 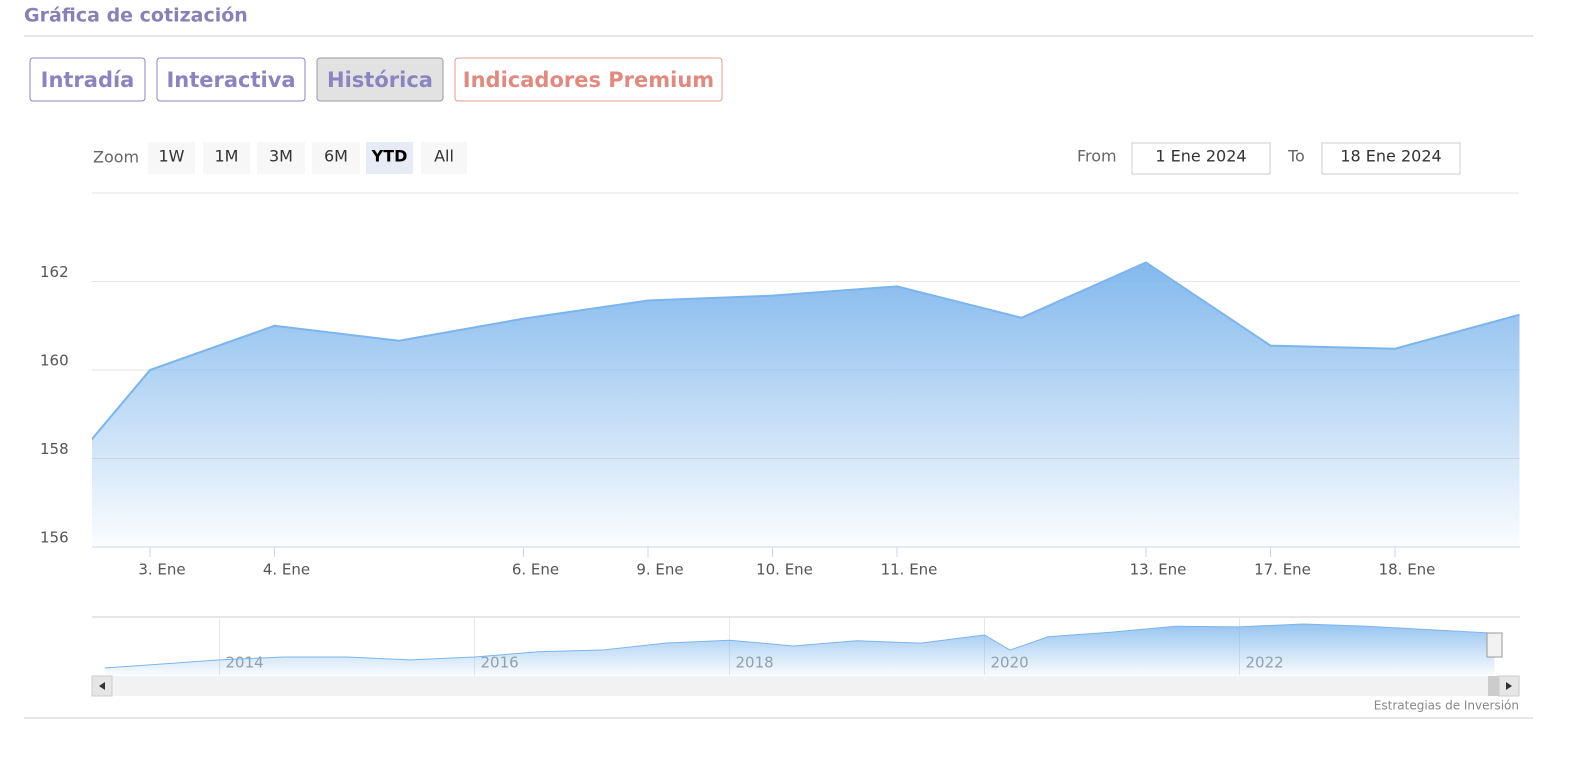 What do you see at coordinates (136, 16) in the screenshot?
I see `widget-title: Gráfica de cotización` at bounding box center [136, 16].